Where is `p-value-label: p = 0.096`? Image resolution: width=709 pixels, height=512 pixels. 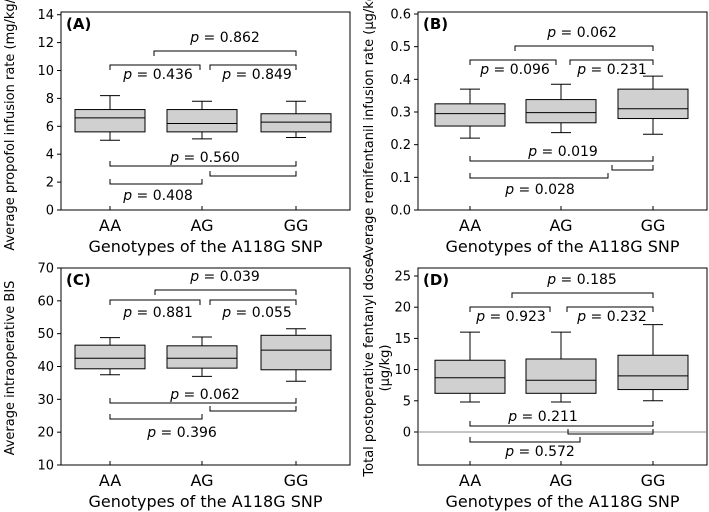 p-value-label: p = 0.096 is located at coordinates (514, 70).